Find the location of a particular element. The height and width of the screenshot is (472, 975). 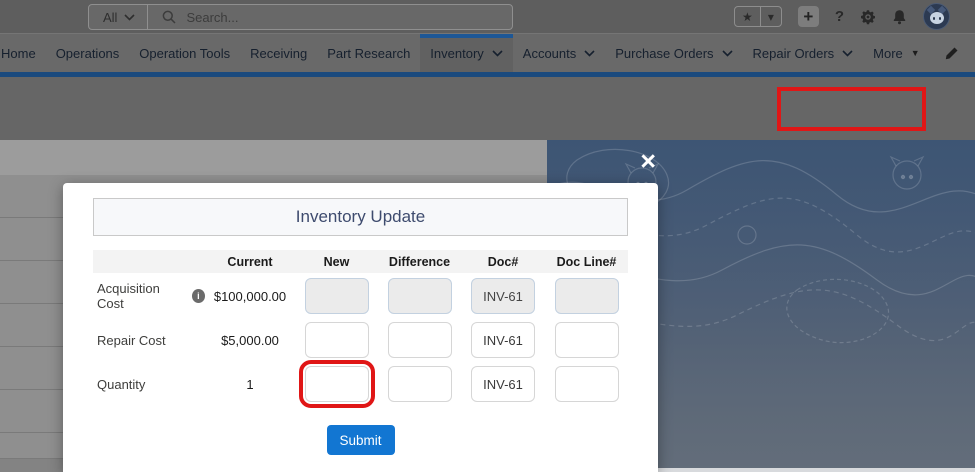

tab-operations: Operations is located at coordinates (87, 53).